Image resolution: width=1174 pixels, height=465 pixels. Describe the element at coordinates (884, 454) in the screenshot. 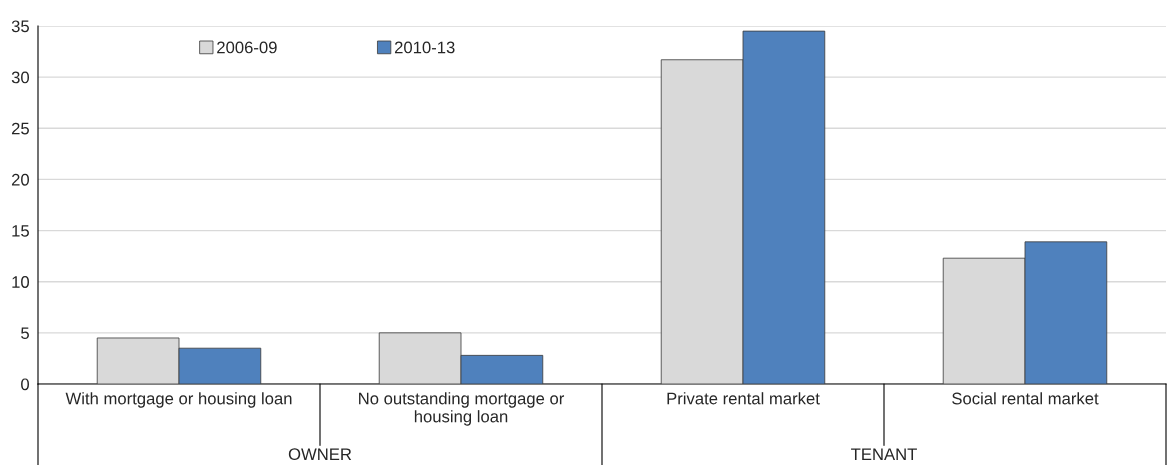

I see `text: TENANT` at that location.